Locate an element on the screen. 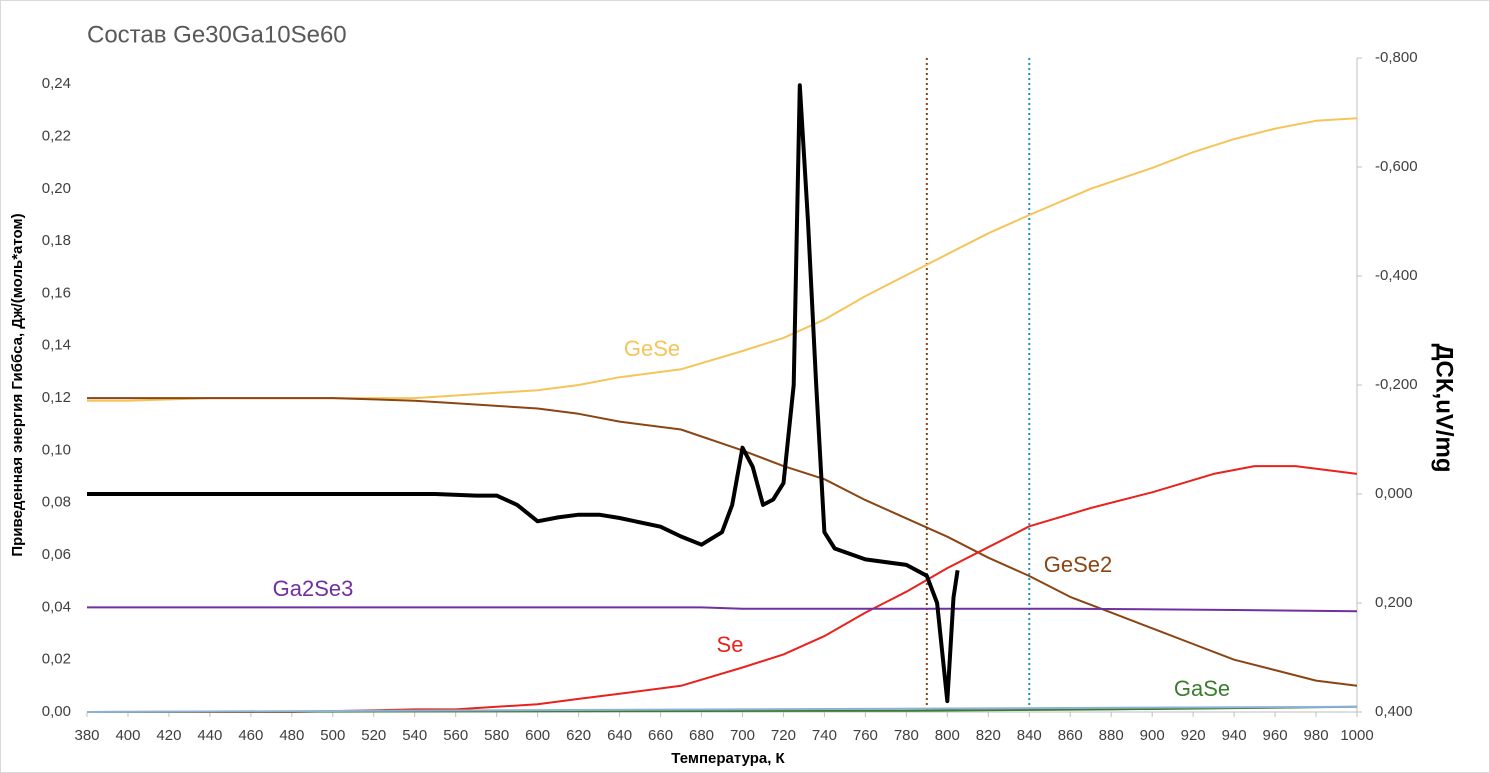  y-tick-label: 0,04 is located at coordinates (56, 606).